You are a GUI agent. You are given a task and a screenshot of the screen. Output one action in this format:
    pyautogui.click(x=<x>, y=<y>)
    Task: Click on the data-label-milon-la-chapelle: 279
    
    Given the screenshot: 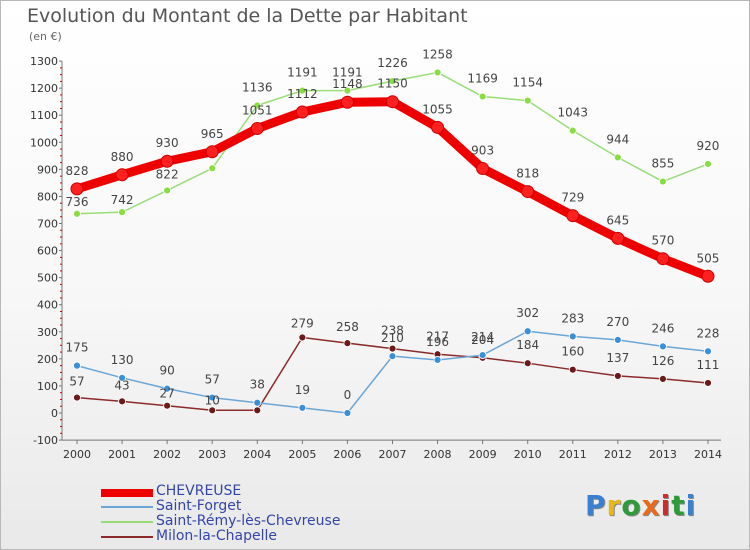 What is the action you would take?
    pyautogui.click(x=302, y=323)
    